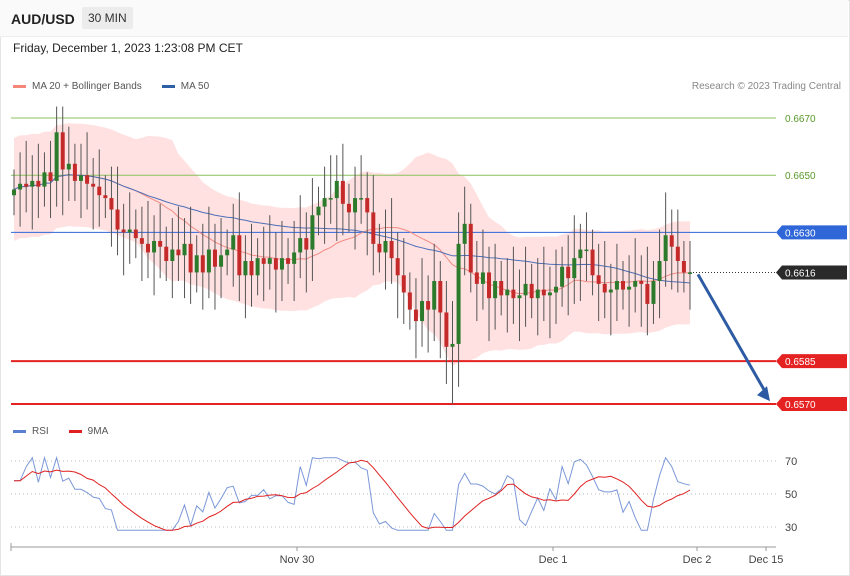 This screenshot has width=850, height=576. Describe the element at coordinates (791, 528) in the screenshot. I see `rsi-tick-30: 30` at that location.